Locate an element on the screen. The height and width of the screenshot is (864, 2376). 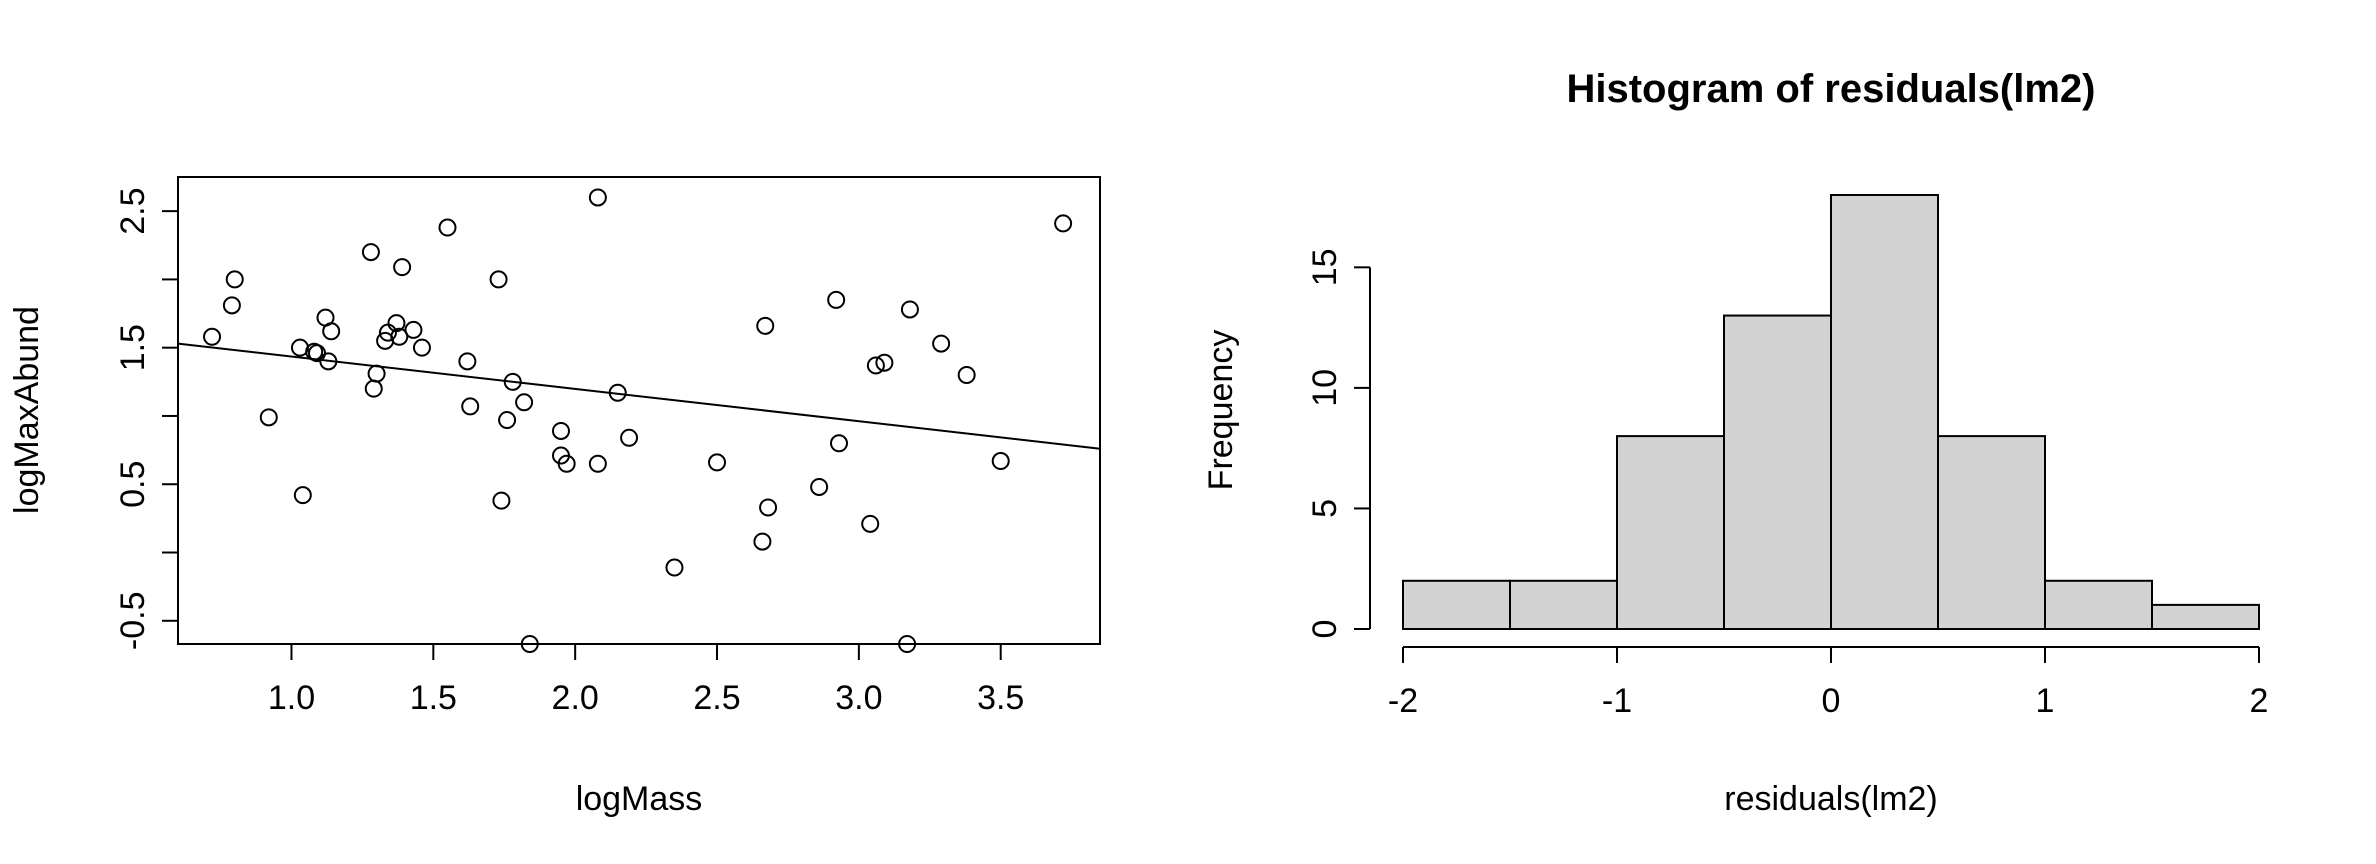
y-tick-label: 0.5 is located at coordinates (133, 484).